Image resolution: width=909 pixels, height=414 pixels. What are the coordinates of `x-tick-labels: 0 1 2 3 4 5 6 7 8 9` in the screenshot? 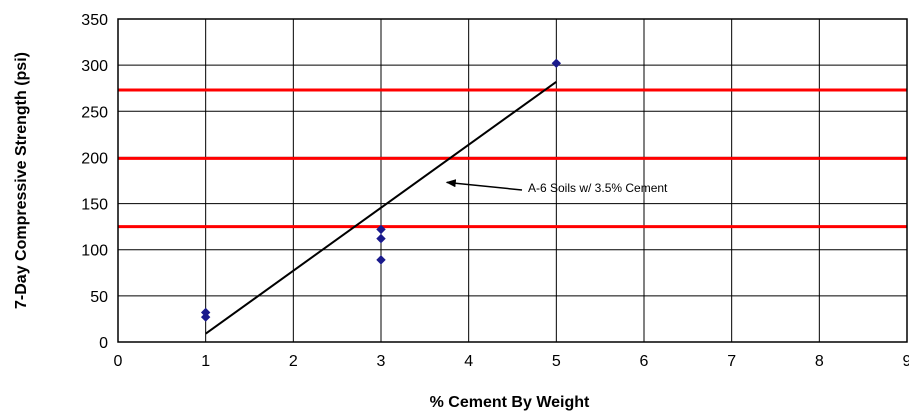 It's located at (511, 361).